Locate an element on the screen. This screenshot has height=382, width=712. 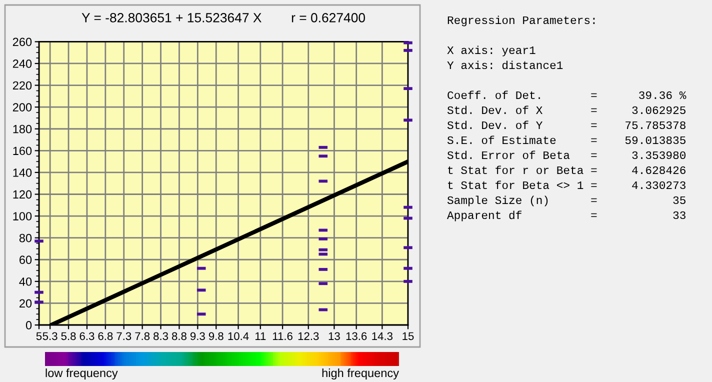
x-tick-label: 7.3 is located at coordinates (124, 336).